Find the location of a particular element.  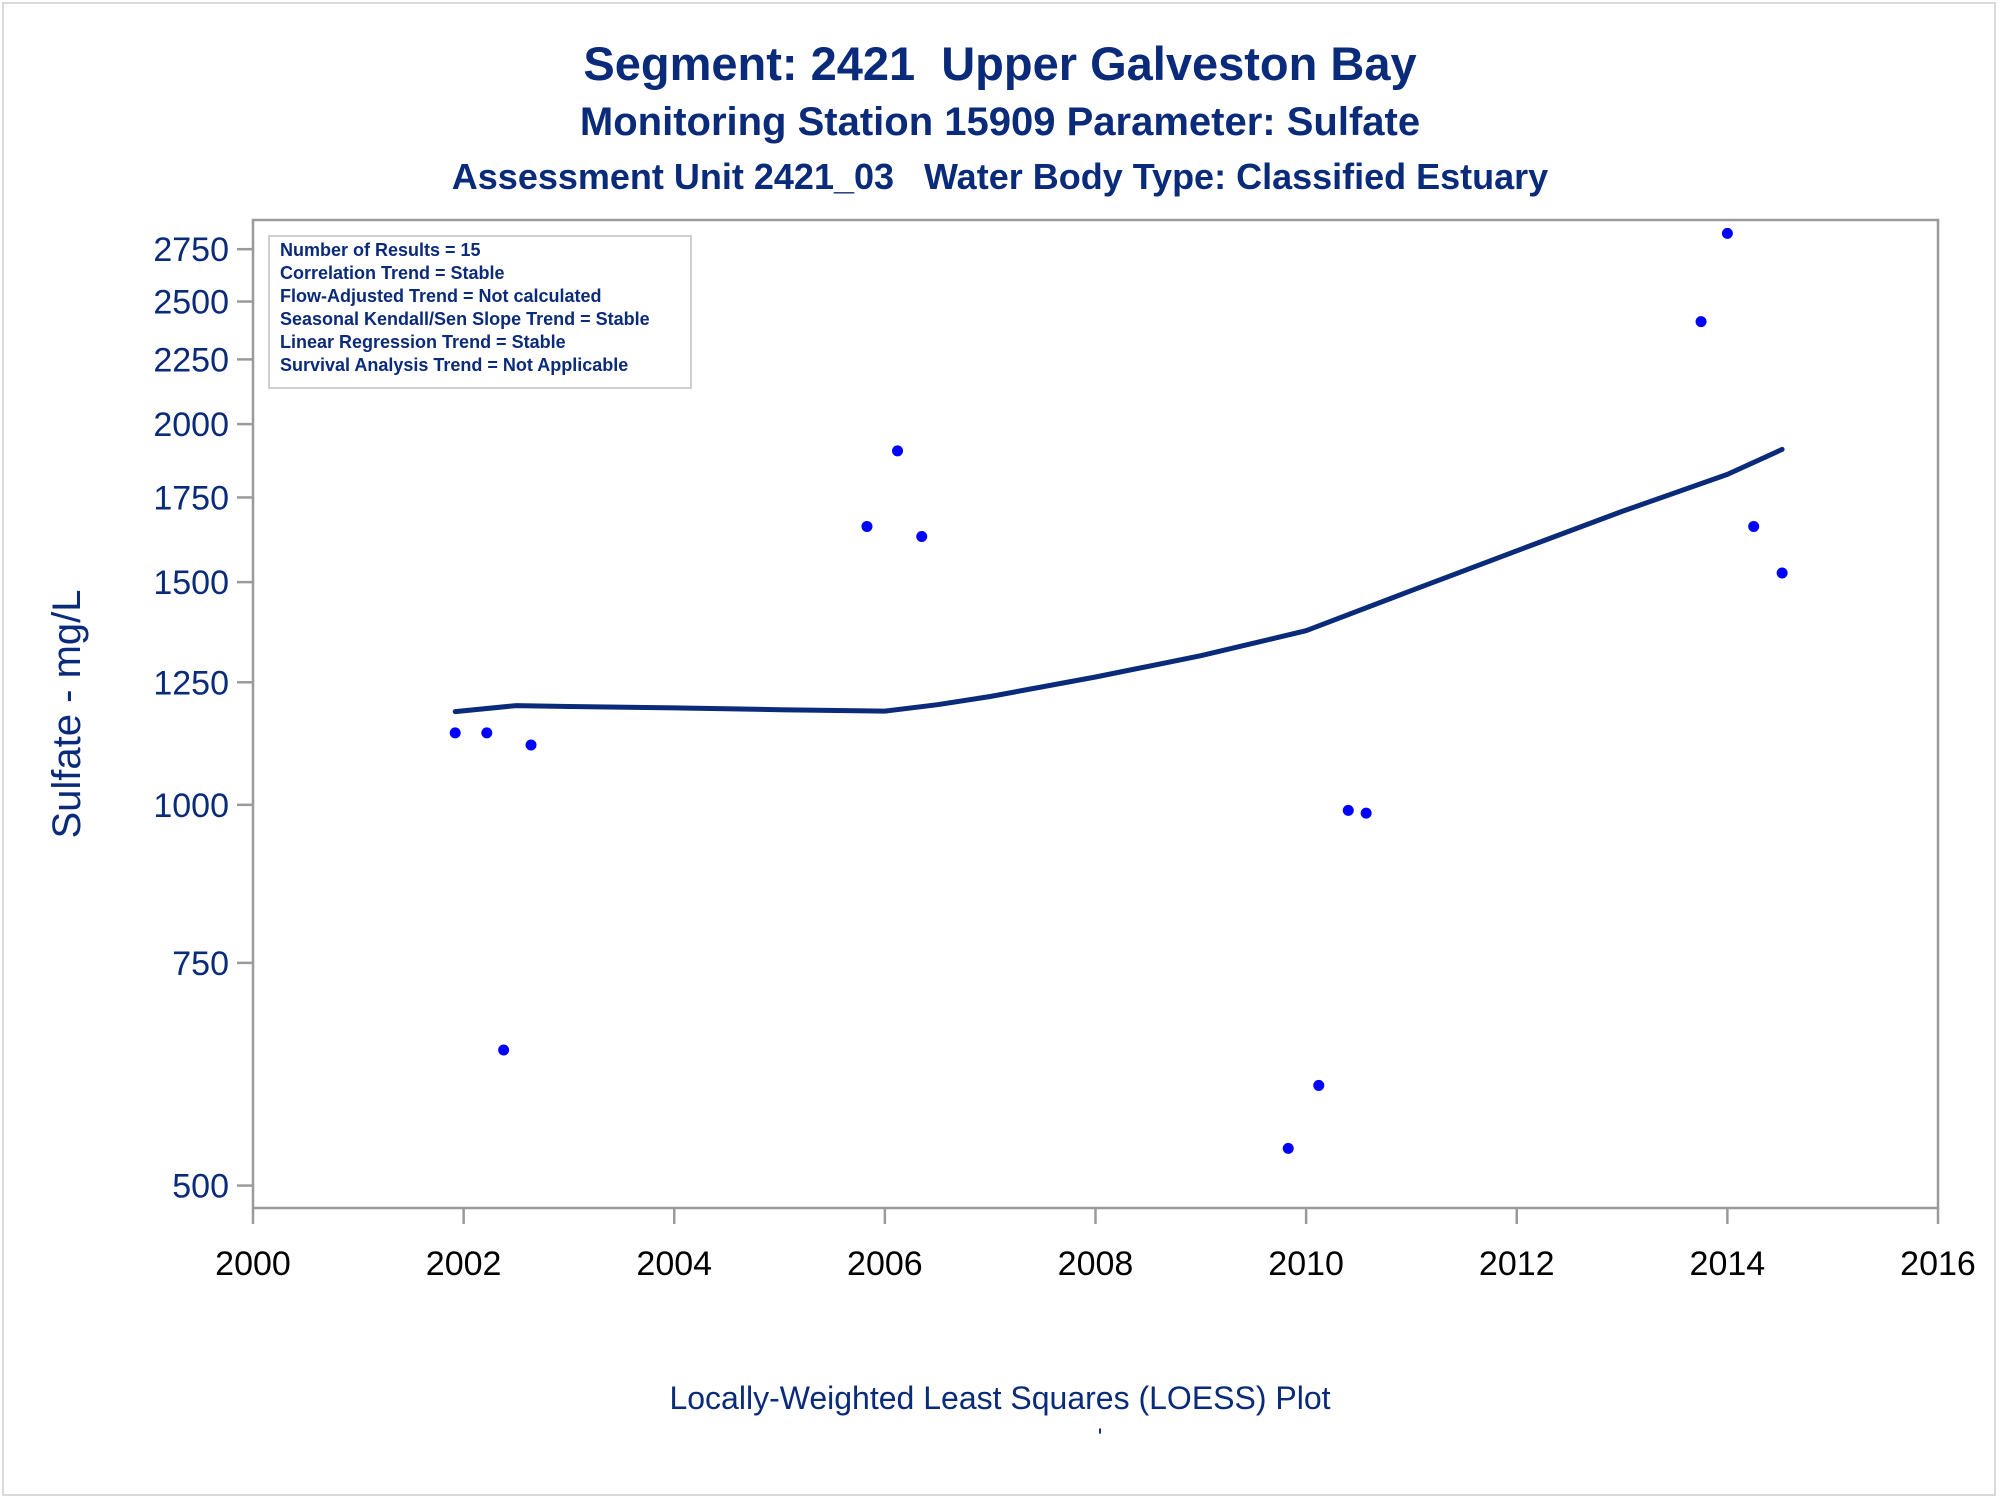

y-tick-label: 1750 is located at coordinates (191, 498).